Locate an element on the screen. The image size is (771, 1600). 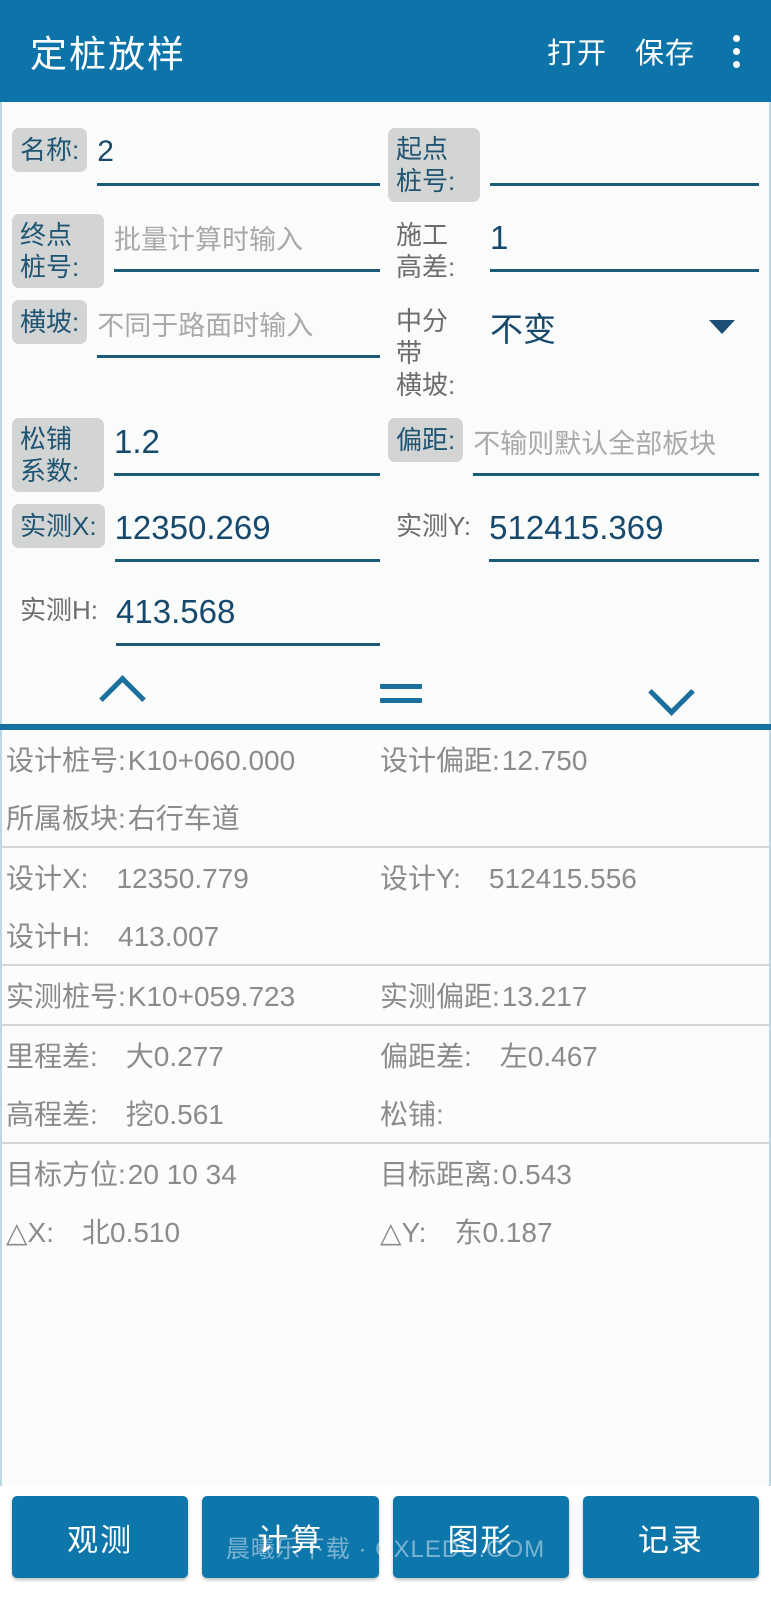
graphics-button: 图形 is located at coordinates (480, 1537).